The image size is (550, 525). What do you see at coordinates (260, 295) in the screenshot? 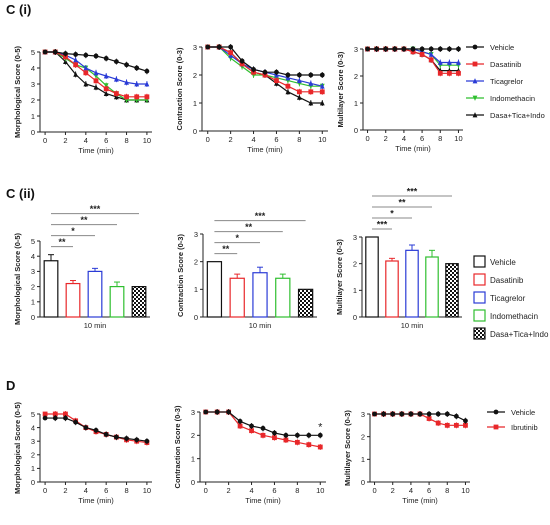
I see `bar-ticagrelor` at bounding box center [260, 295].